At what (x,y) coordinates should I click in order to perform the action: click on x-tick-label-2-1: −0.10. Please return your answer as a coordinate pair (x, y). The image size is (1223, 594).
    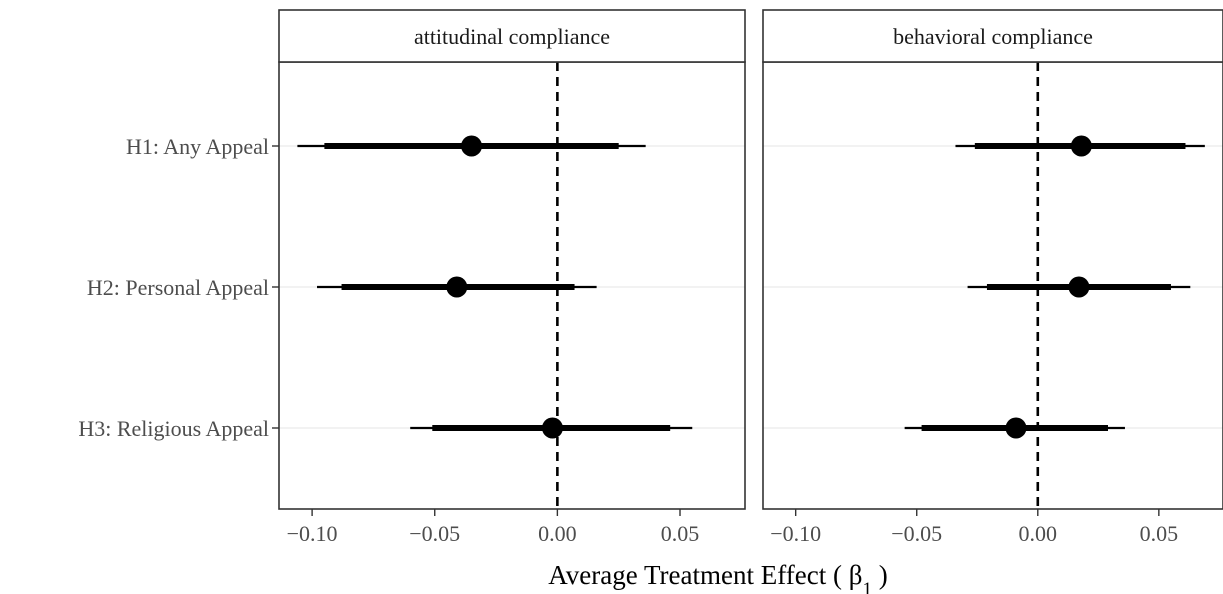
    Looking at the image, I should click on (795, 533).